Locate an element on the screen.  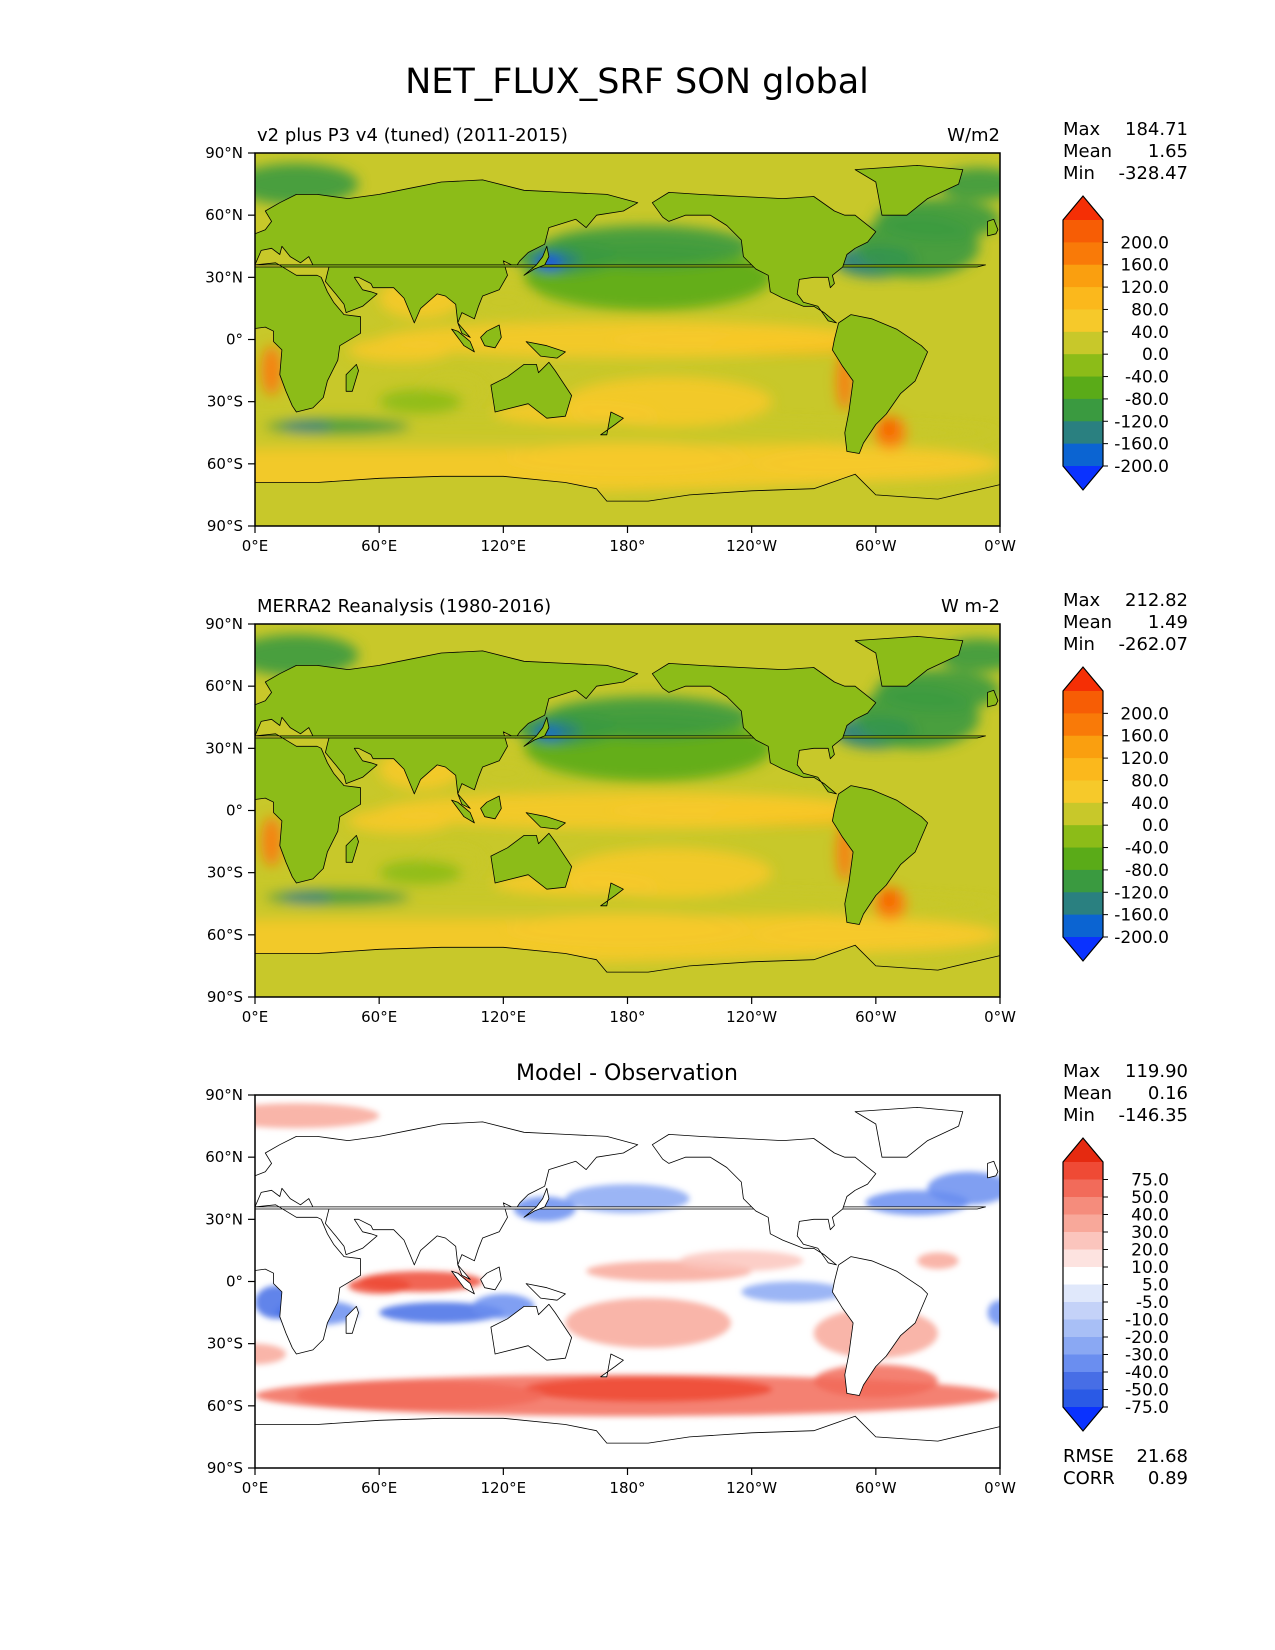
colorbar-tick-label: -120.0 is located at coordinates (1141, 893).